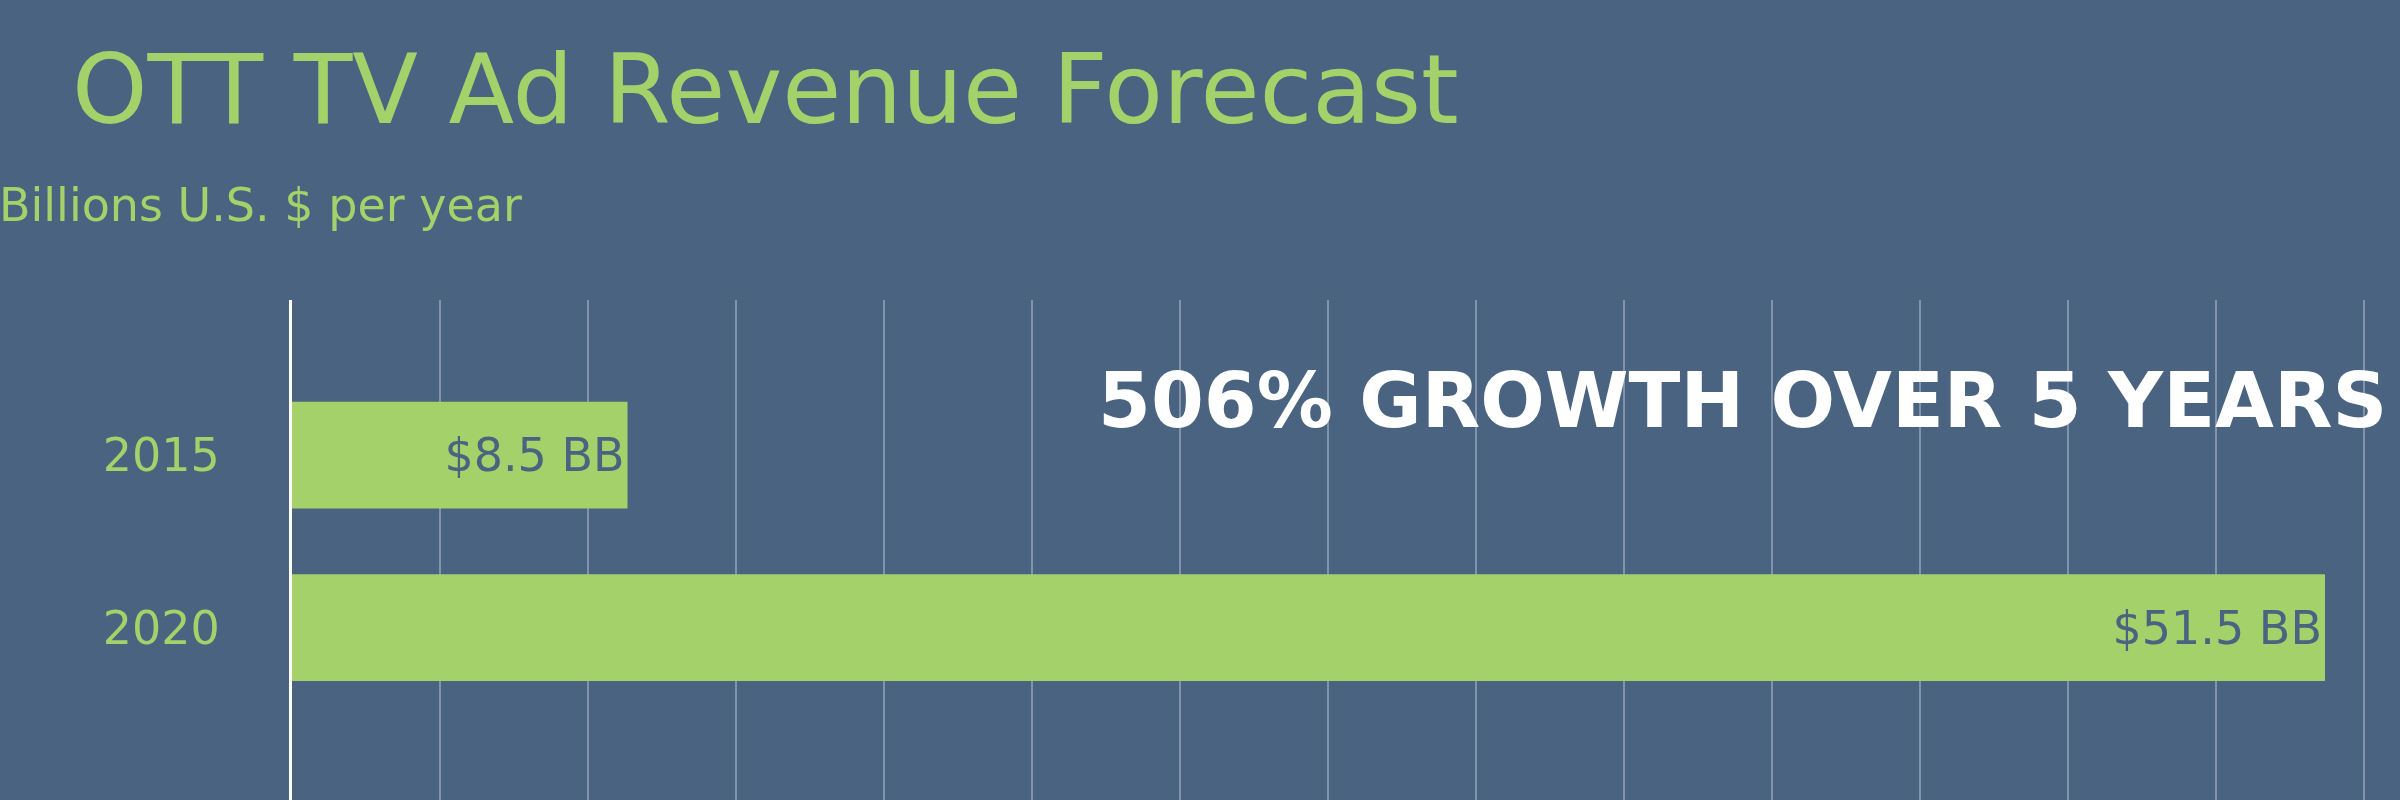  What do you see at coordinates (161, 455) in the screenshot?
I see `y-tick-label: 2015` at bounding box center [161, 455].